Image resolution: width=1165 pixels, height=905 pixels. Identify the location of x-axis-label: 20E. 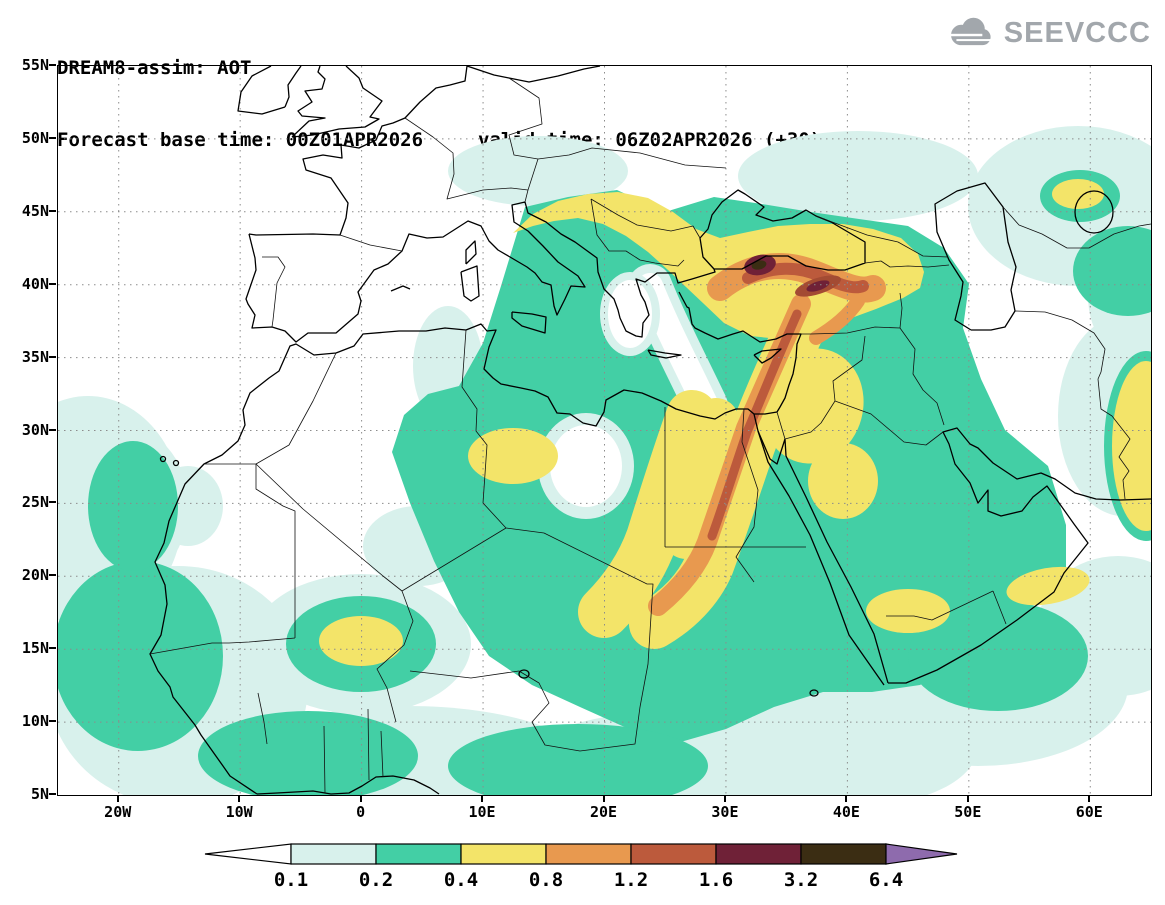
(603, 812).